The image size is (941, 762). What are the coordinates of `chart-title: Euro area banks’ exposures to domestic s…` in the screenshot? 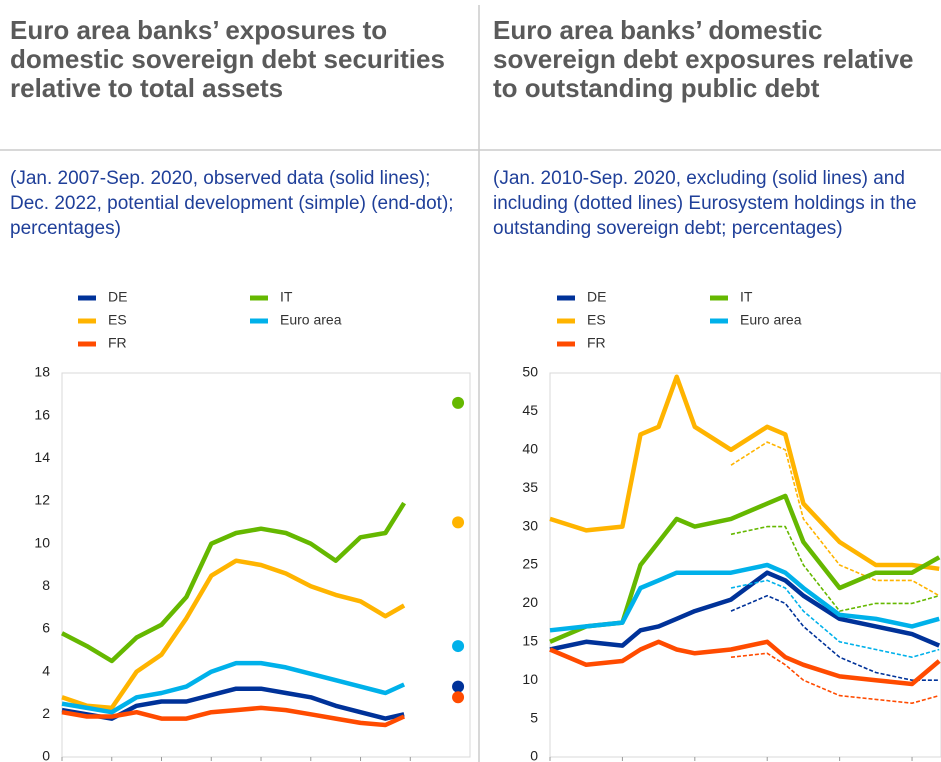 It's located at (227, 59).